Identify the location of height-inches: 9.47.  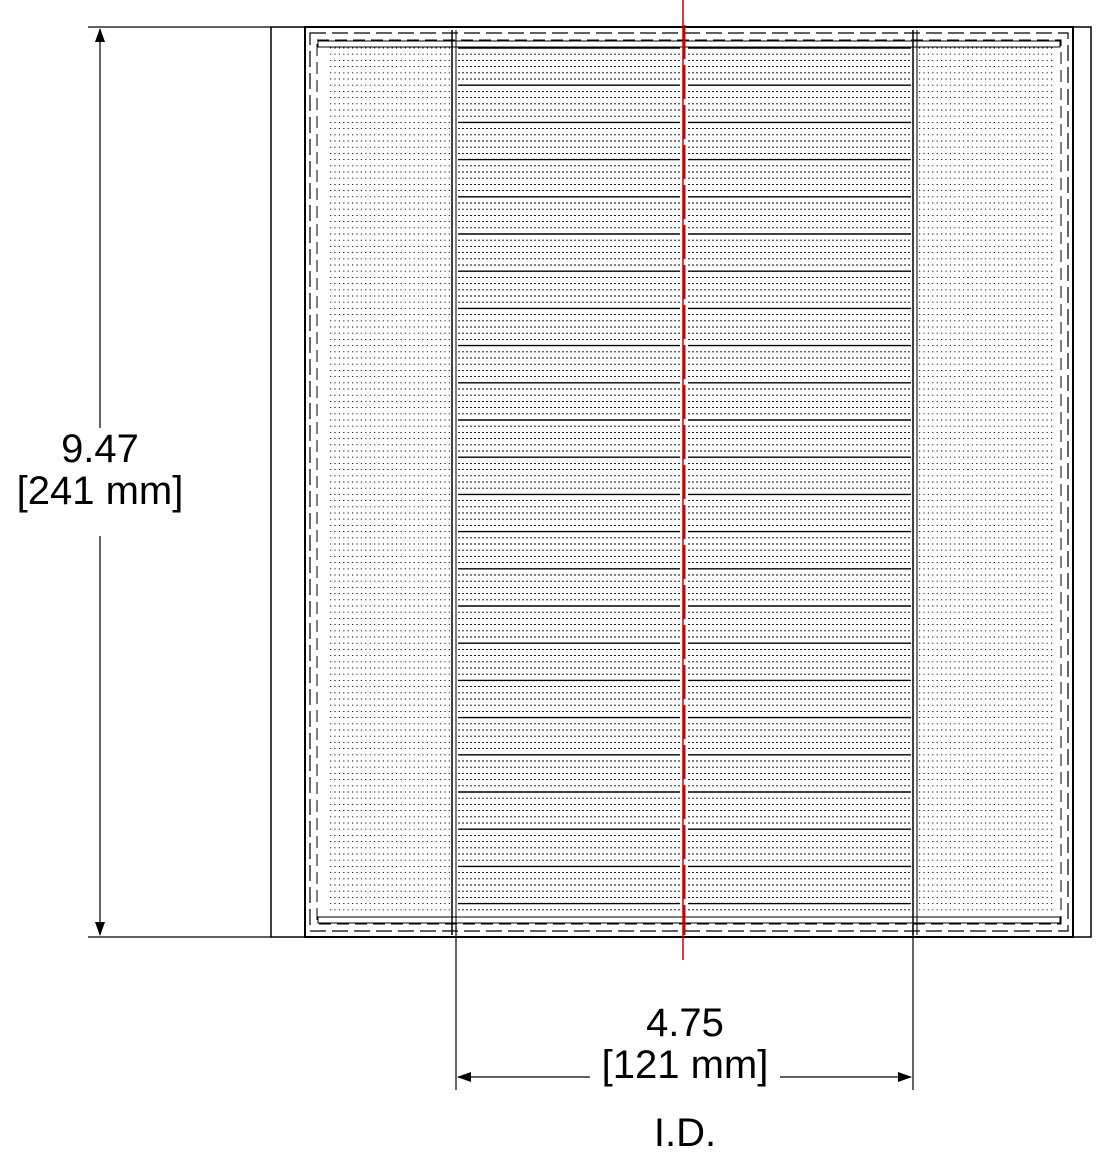
(100, 449).